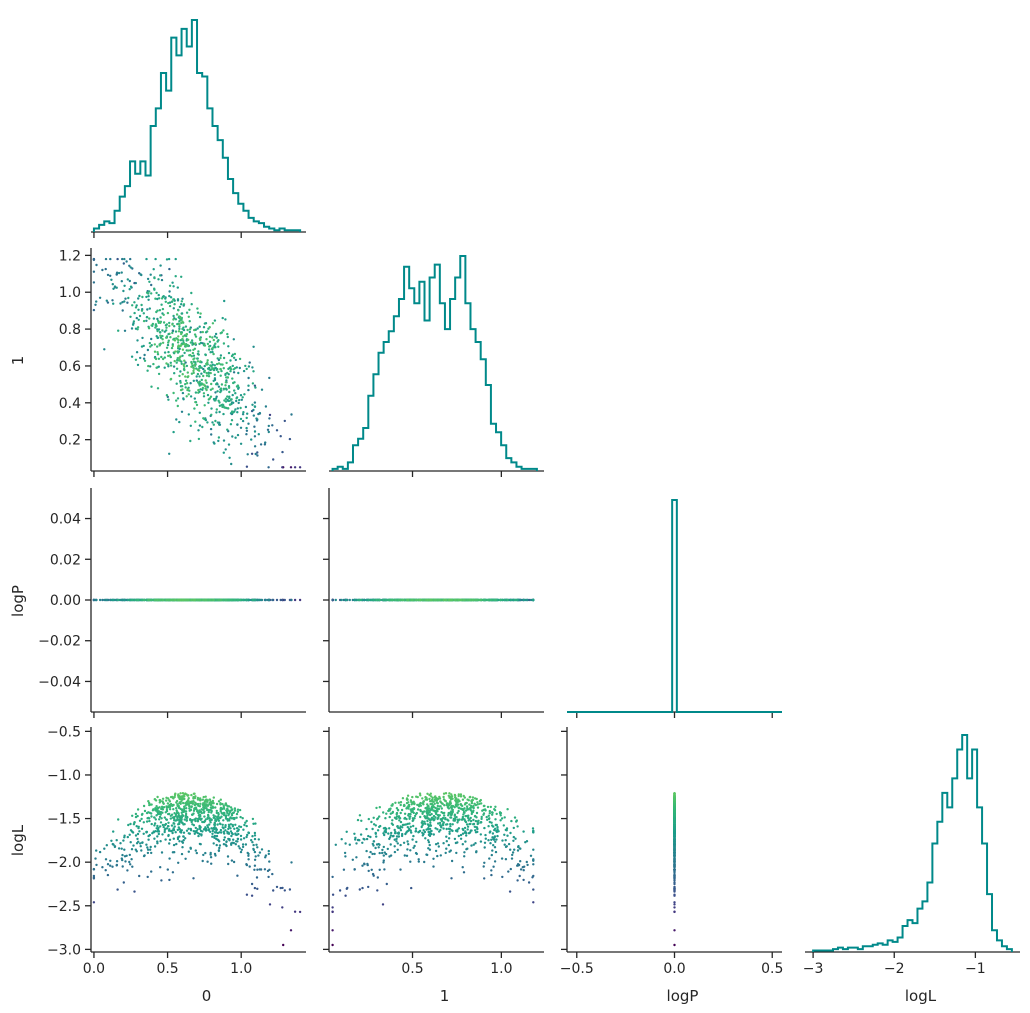 The width and height of the screenshot is (1030, 1013). Describe the element at coordinates (70, 293) in the screenshot. I see `y-tick-label: 1.0` at that location.